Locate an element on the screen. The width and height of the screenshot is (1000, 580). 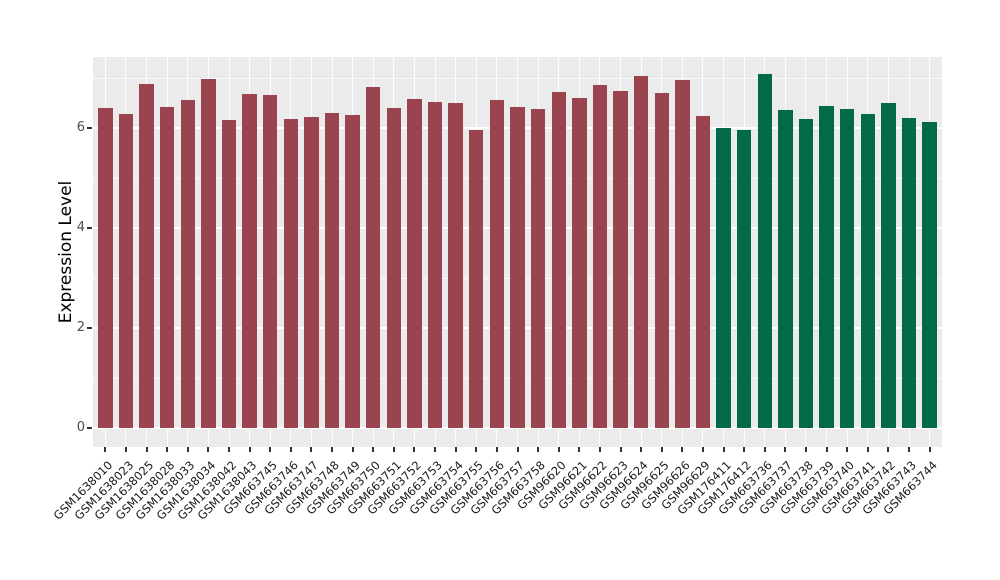
bar-GSM663750 is located at coordinates (373, 258).